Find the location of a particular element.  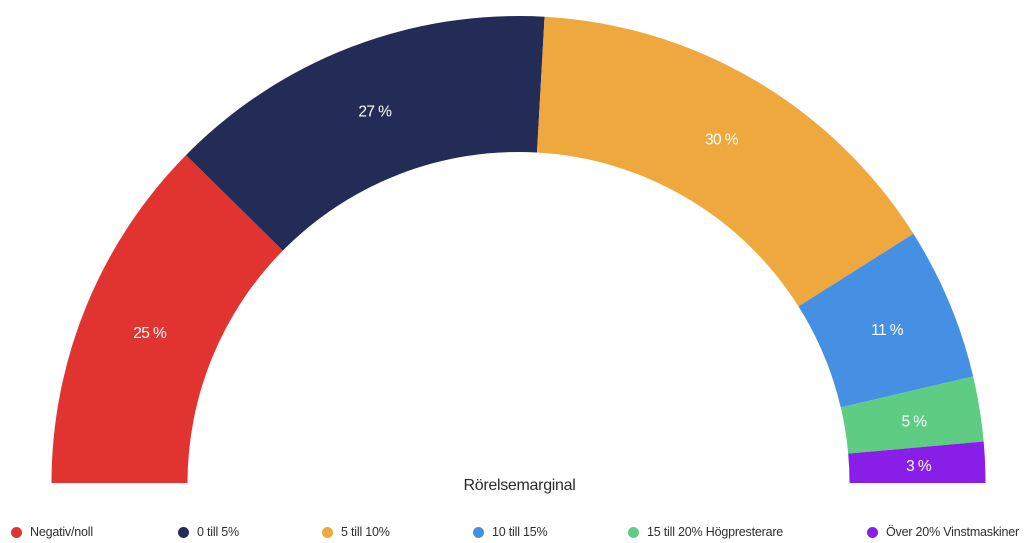

svg-text: 27 % is located at coordinates (375, 112).